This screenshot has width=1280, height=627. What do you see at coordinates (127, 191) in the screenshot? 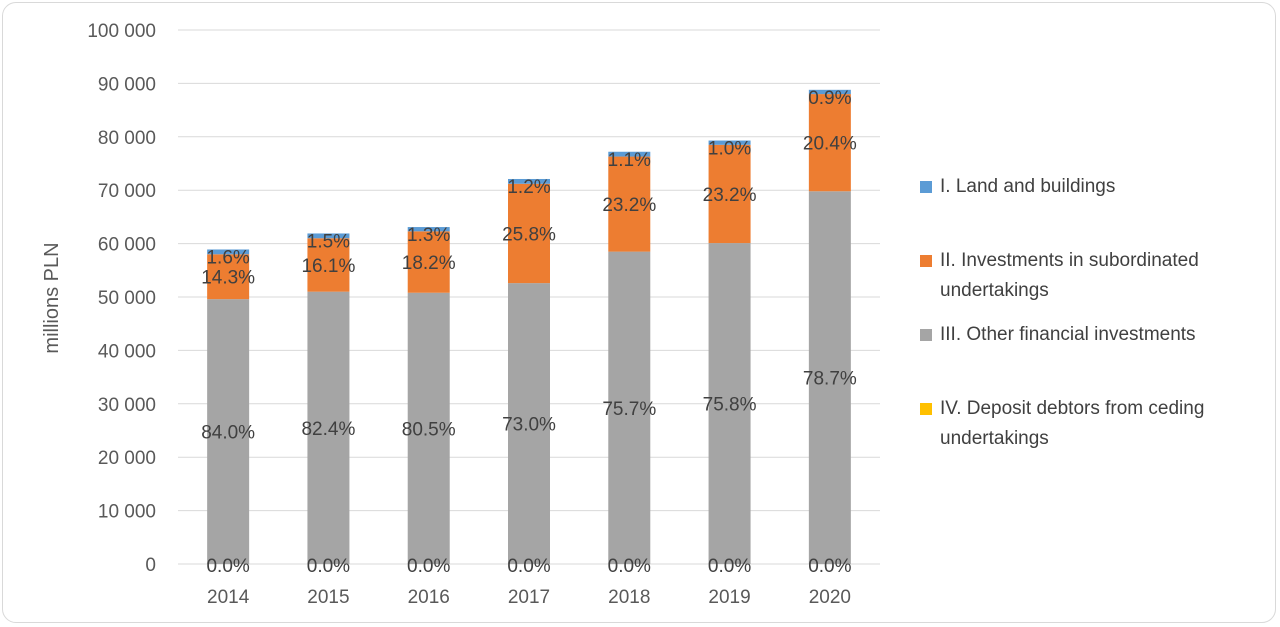
I see `y-tick-label: 70 000` at bounding box center [127, 191].